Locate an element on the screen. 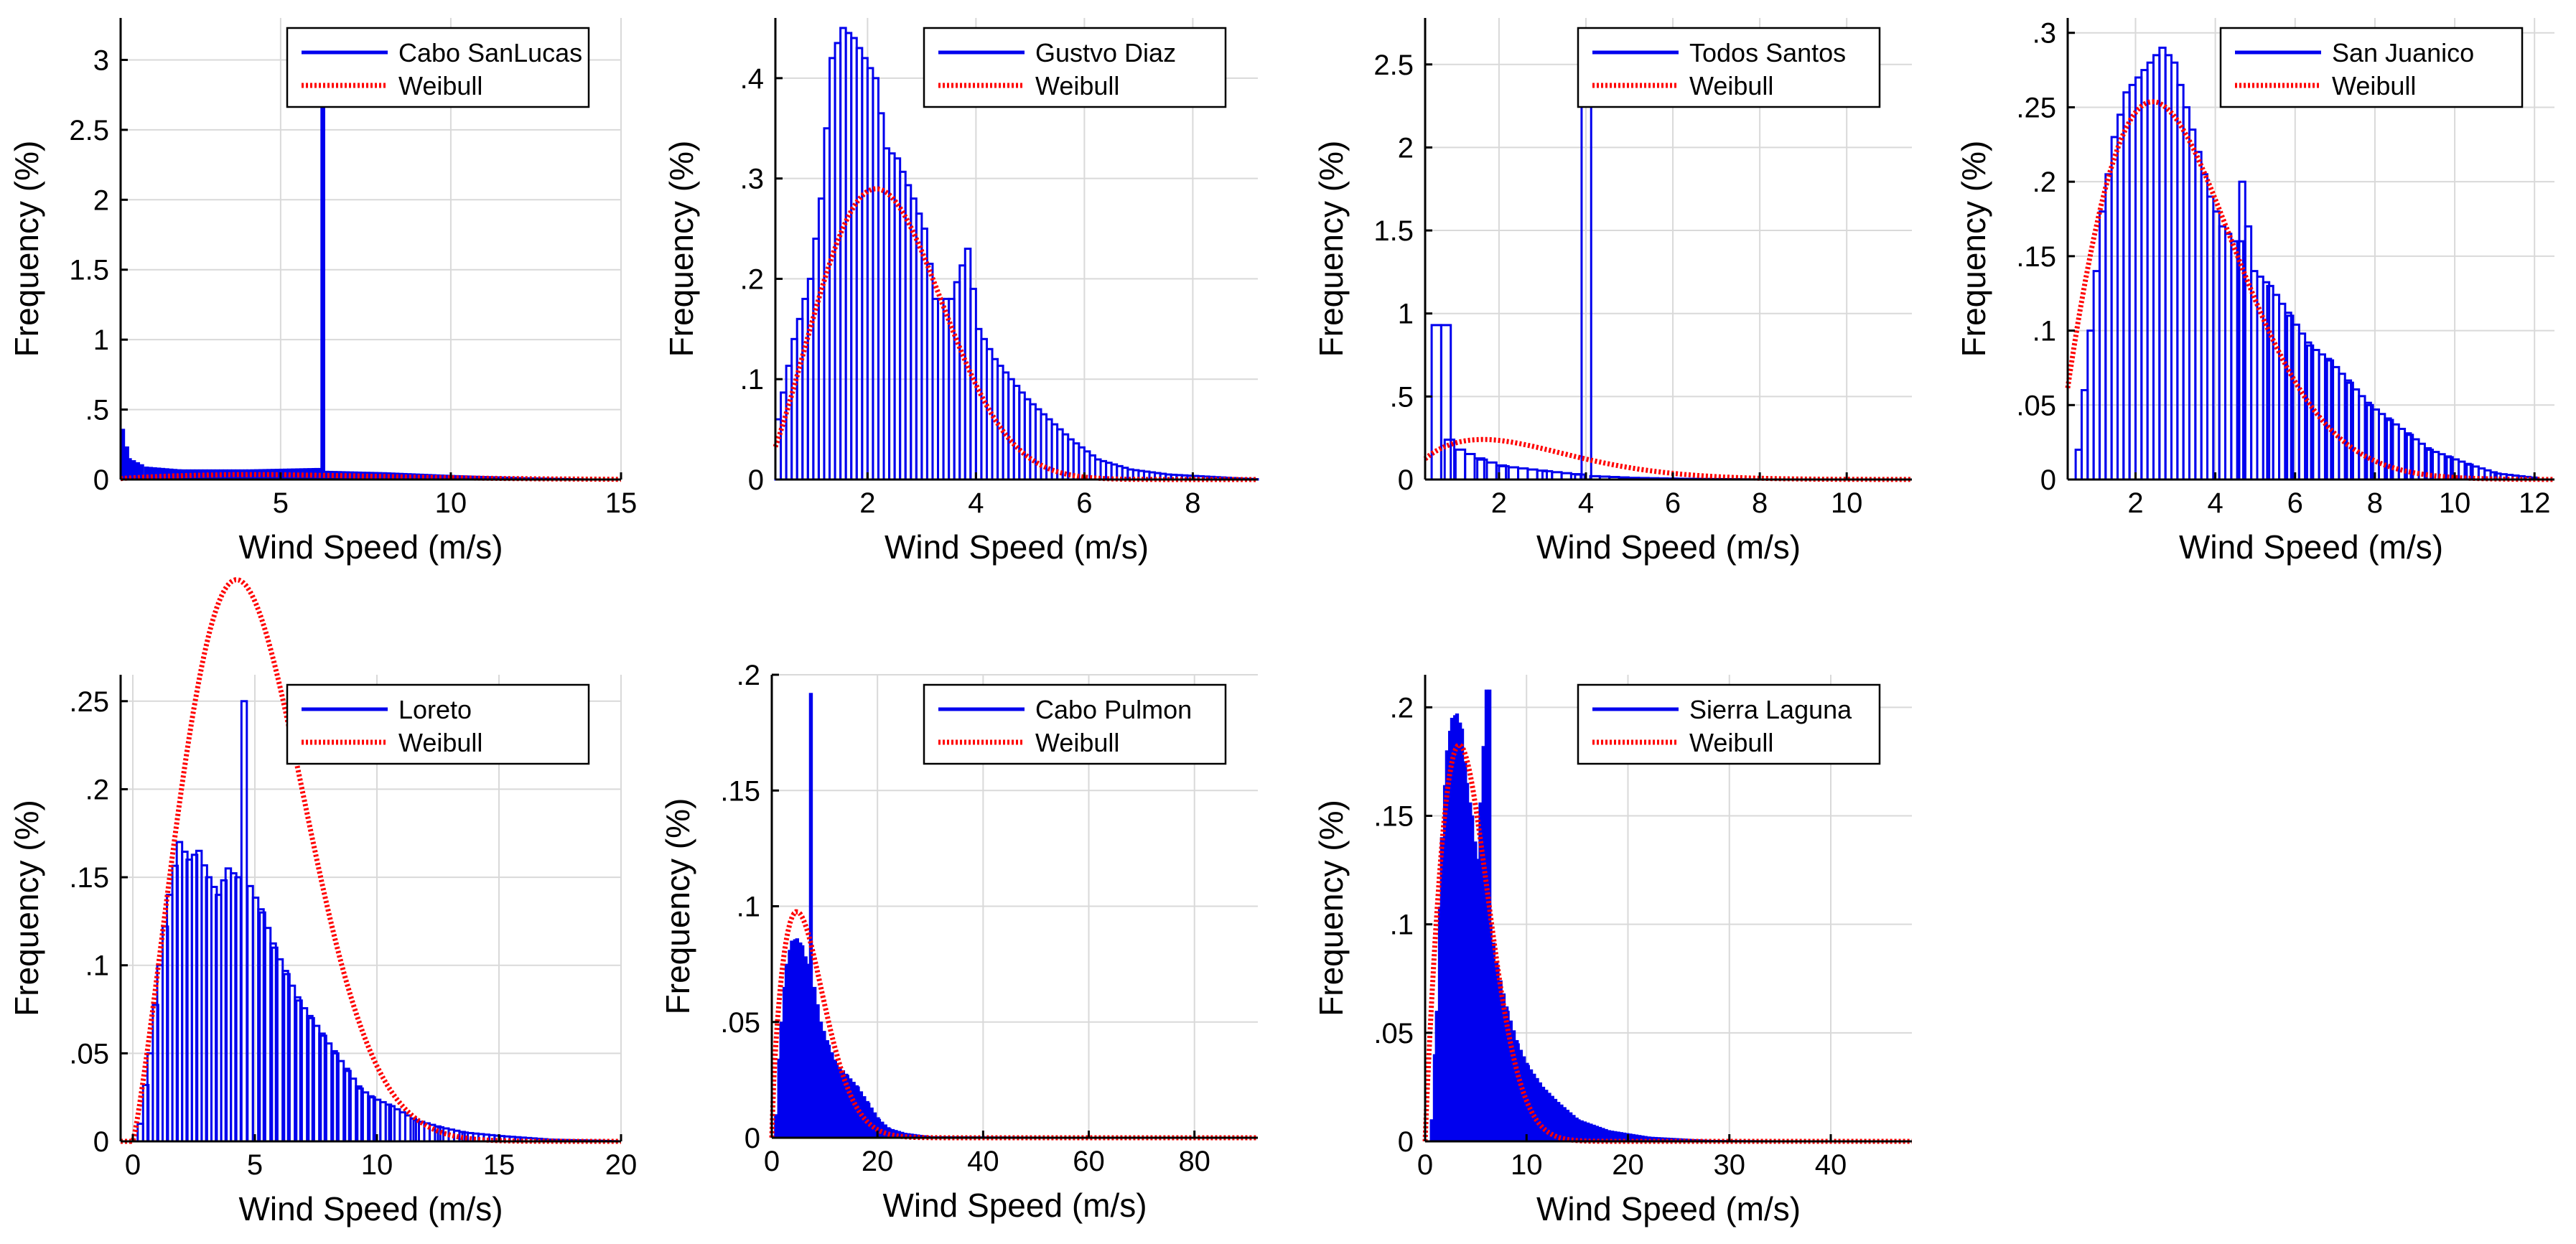 Image resolution: width=2576 pixels, height=1244 pixels. x-tick-label: 4 is located at coordinates (976, 503).